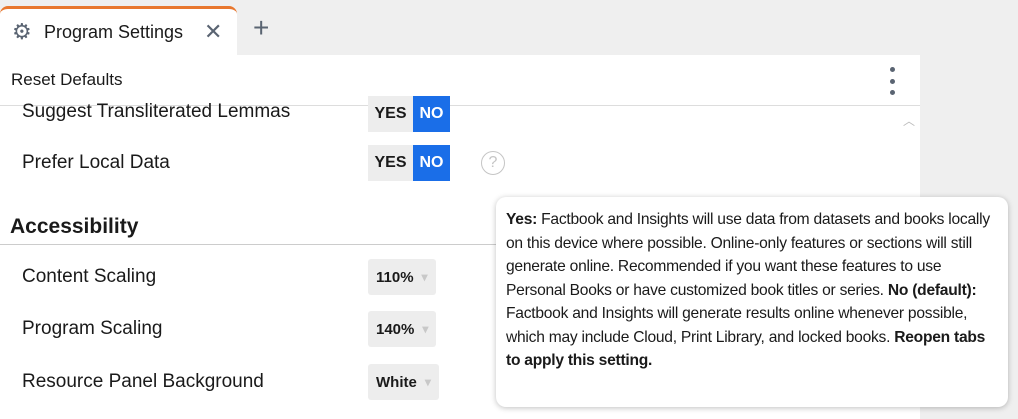  What do you see at coordinates (96, 162) in the screenshot?
I see `setting-label: Prefer Local Data` at bounding box center [96, 162].